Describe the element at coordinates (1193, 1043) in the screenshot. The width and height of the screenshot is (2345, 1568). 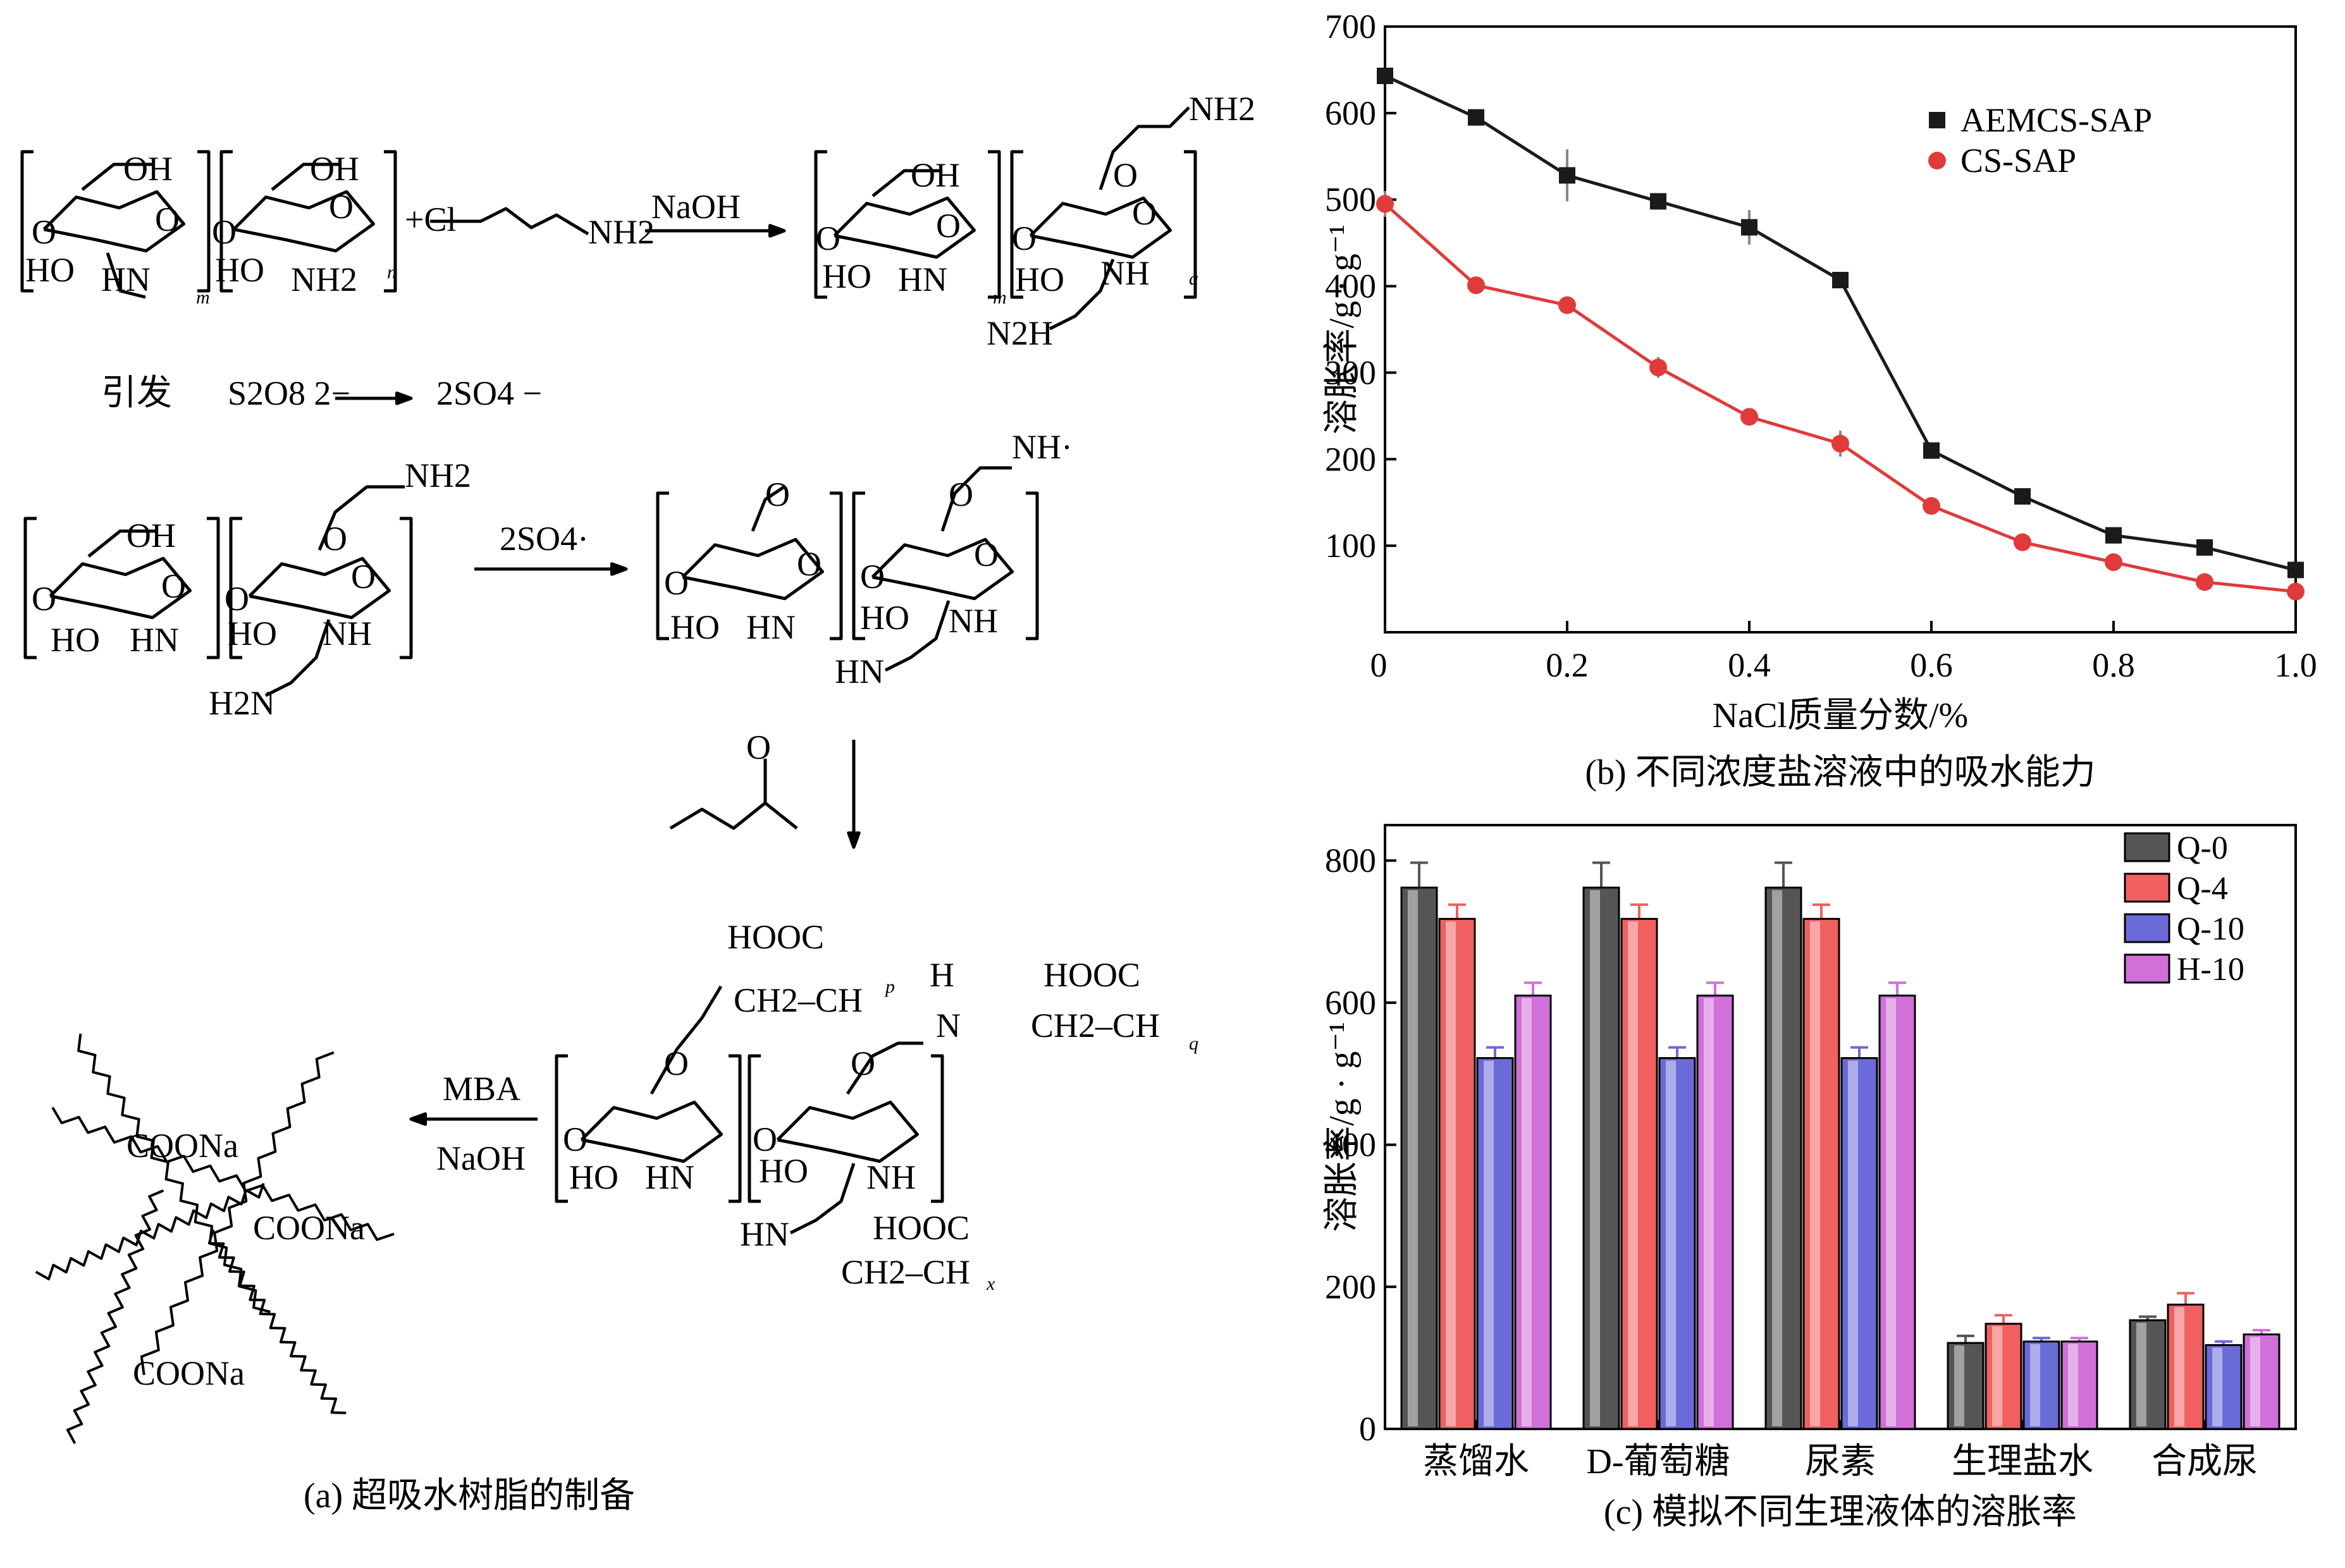
I see `sub-q: q` at that location.